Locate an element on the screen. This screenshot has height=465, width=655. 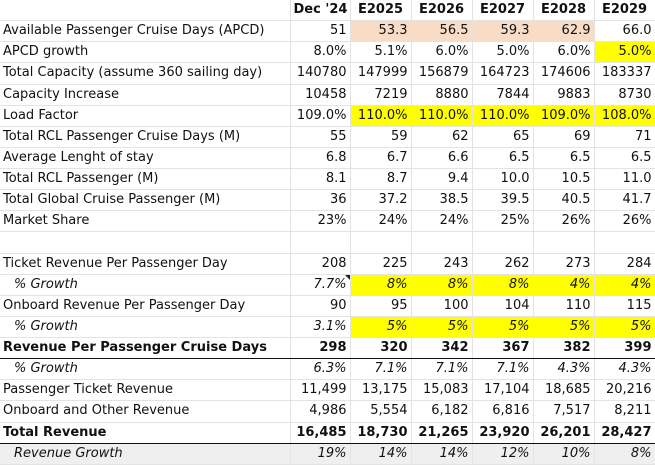
header-cell is located at coordinates (145, 11).